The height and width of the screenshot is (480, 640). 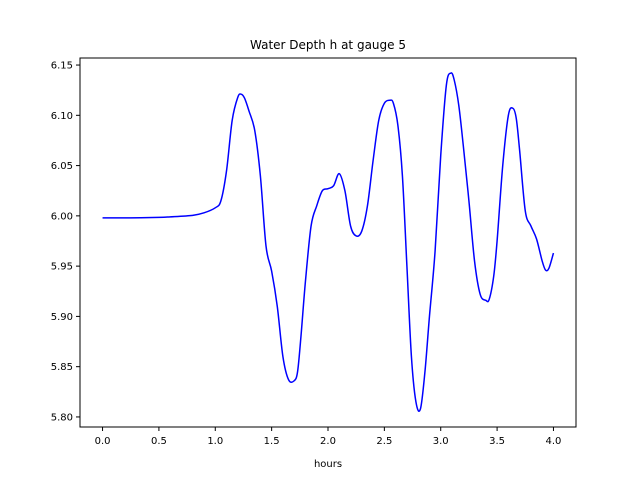 What do you see at coordinates (62, 166) in the screenshot?
I see `y-tick-label: 6.05` at bounding box center [62, 166].